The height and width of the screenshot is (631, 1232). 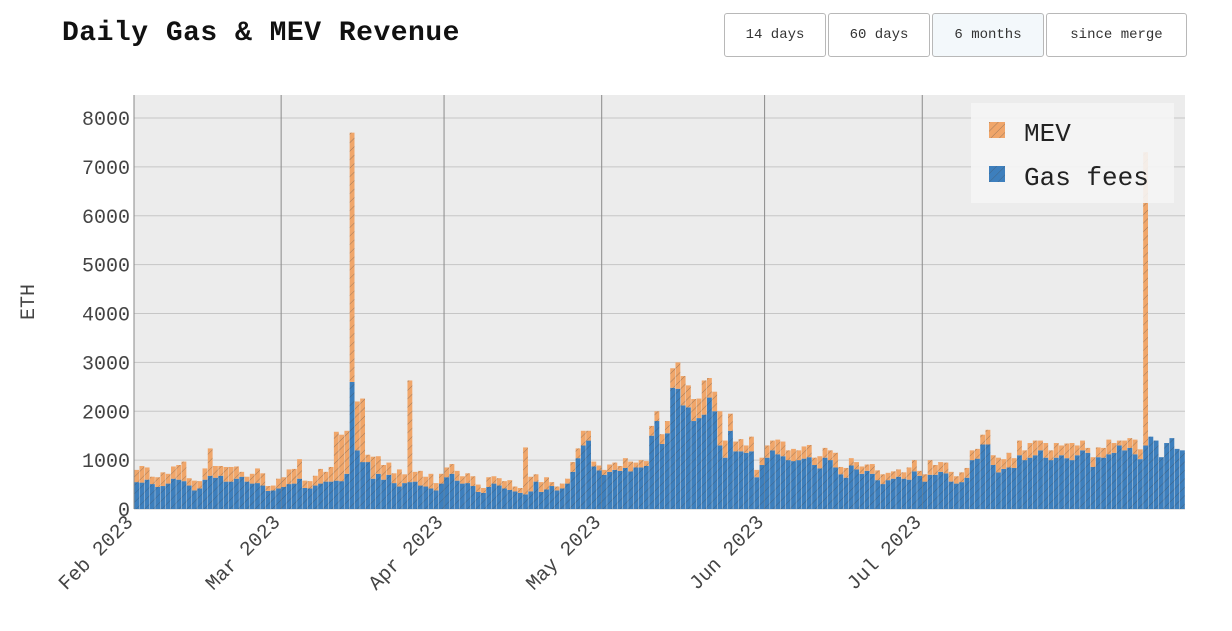 I want to click on range-selector: 14 days 60 days 6 months since merge, so click(x=955, y=35).